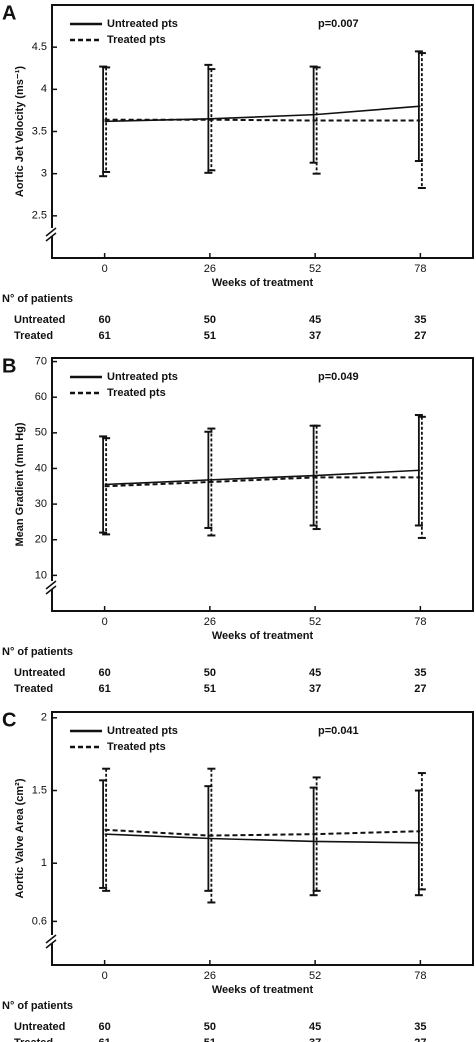 This screenshot has height=1042, width=476. I want to click on y-tick-label: 20, so click(41, 540).